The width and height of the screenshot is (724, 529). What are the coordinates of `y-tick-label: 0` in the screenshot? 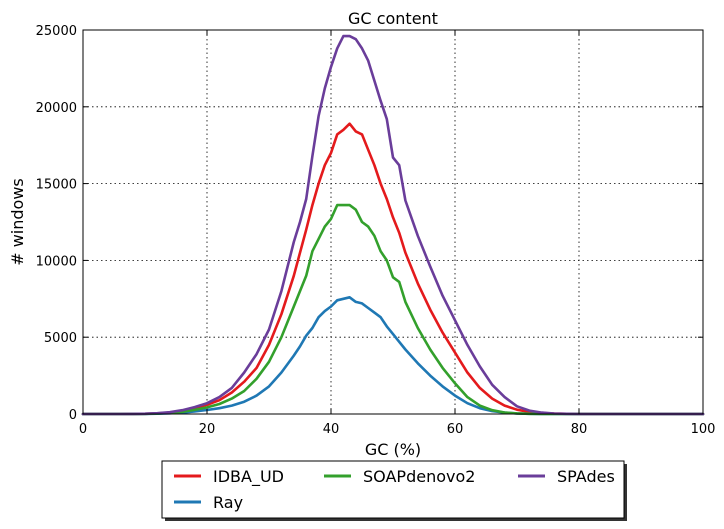 It's located at (73, 415).